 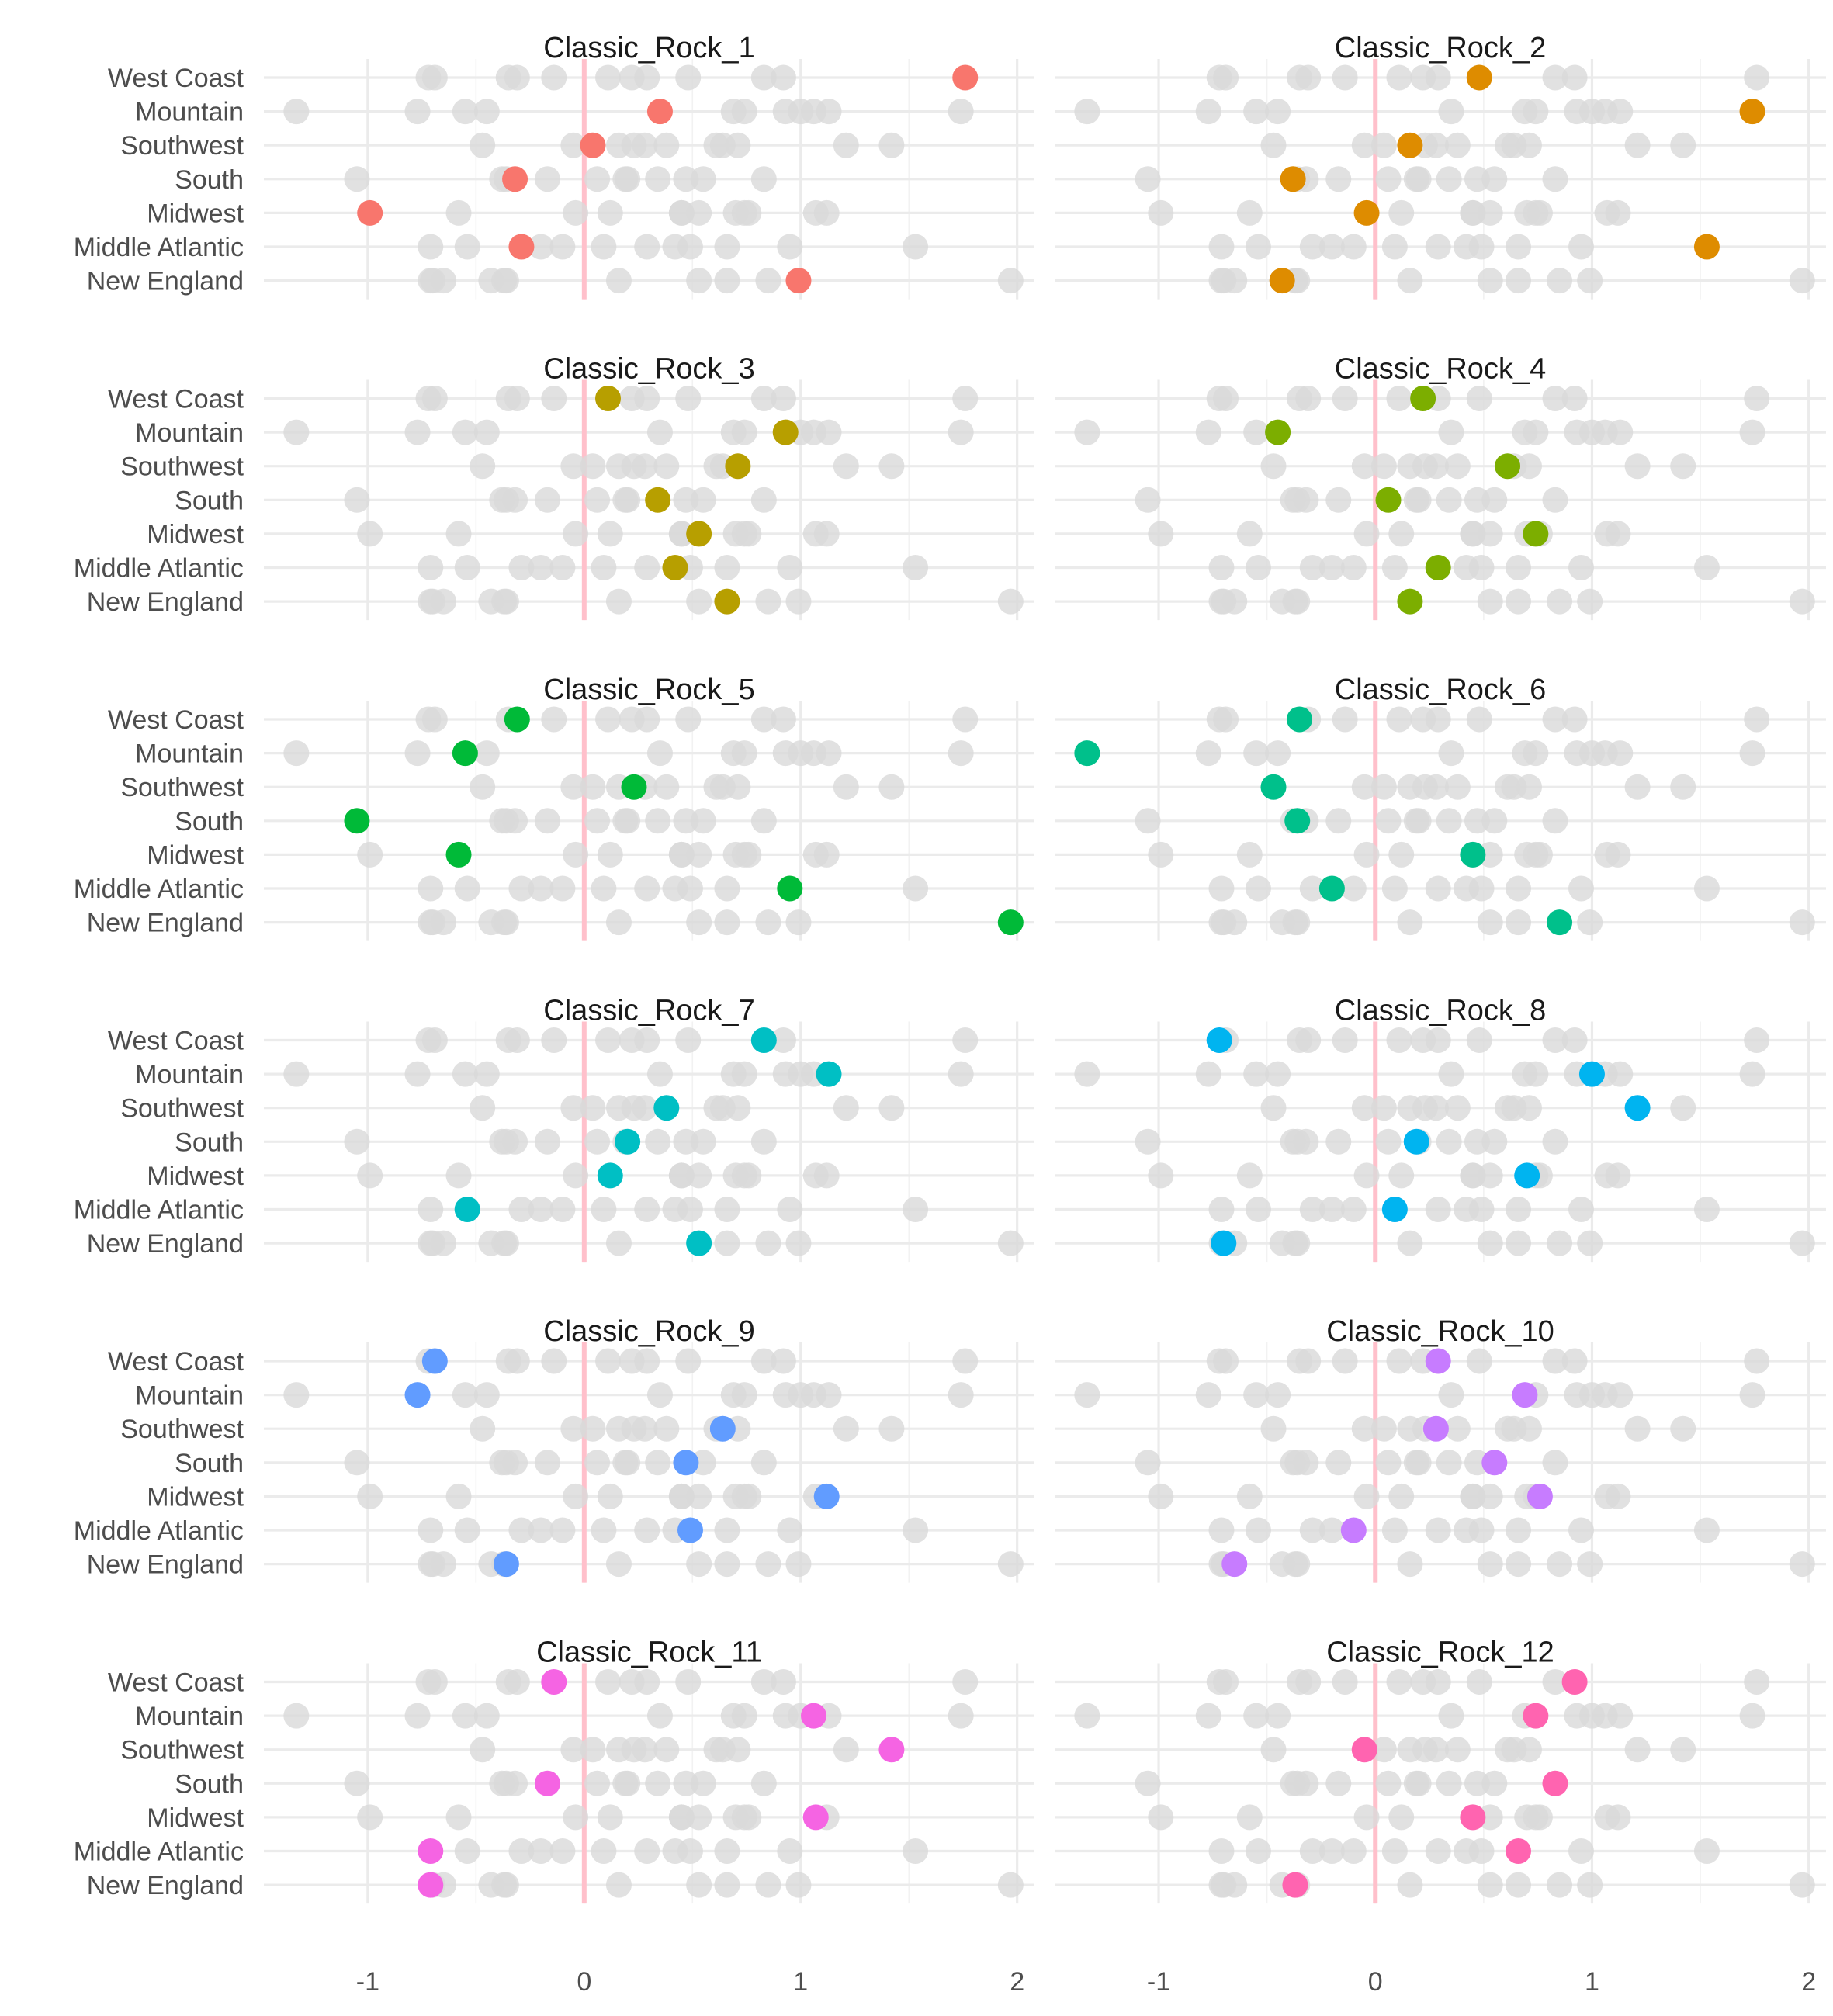 What do you see at coordinates (1017, 1982) in the screenshot?
I see `x-tick-label: 2` at bounding box center [1017, 1982].